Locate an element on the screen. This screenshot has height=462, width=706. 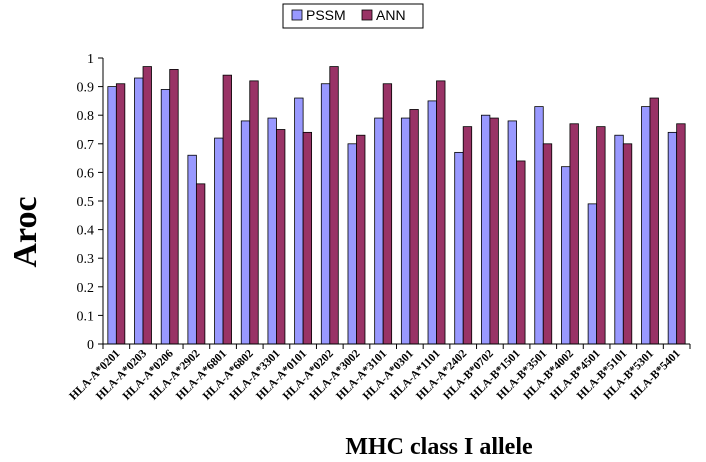
legend-box is located at coordinates (353, 16).